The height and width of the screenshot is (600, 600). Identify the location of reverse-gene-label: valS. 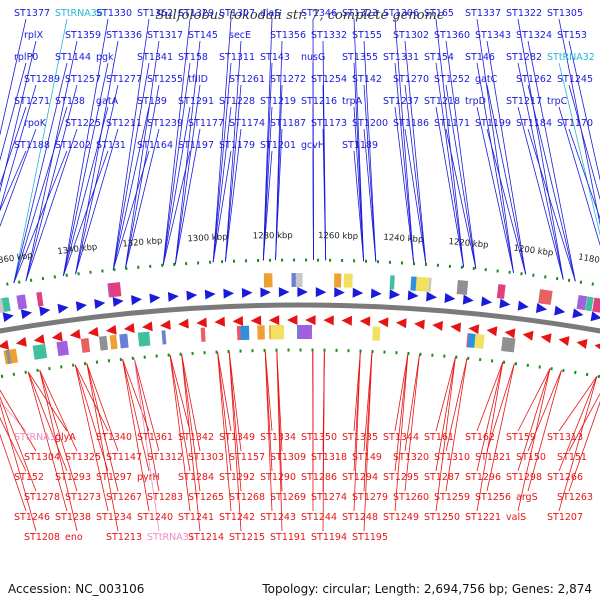
(516, 517).